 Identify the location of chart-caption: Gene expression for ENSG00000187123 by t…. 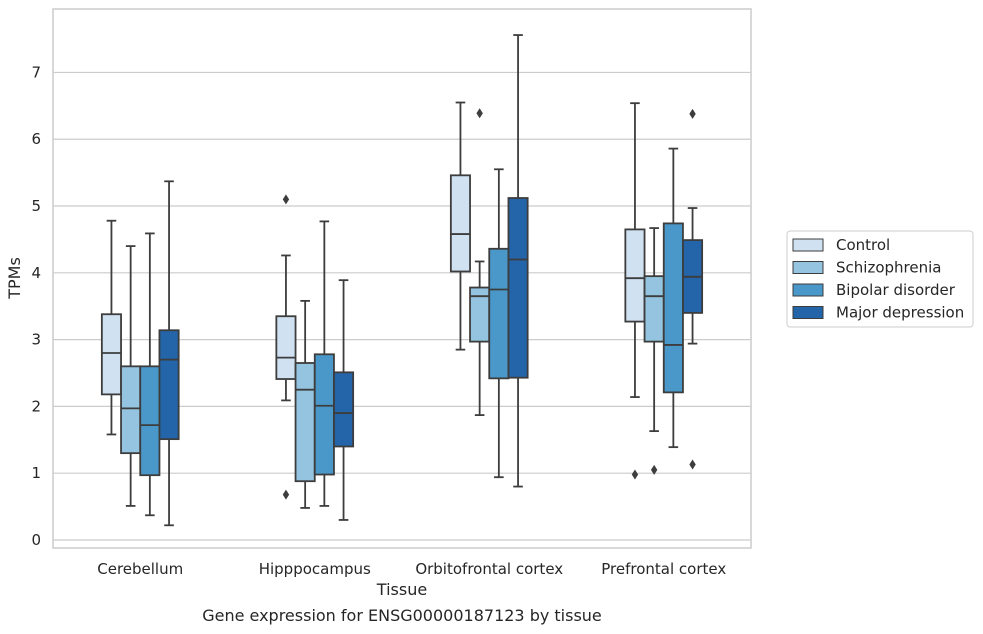
(402, 615).